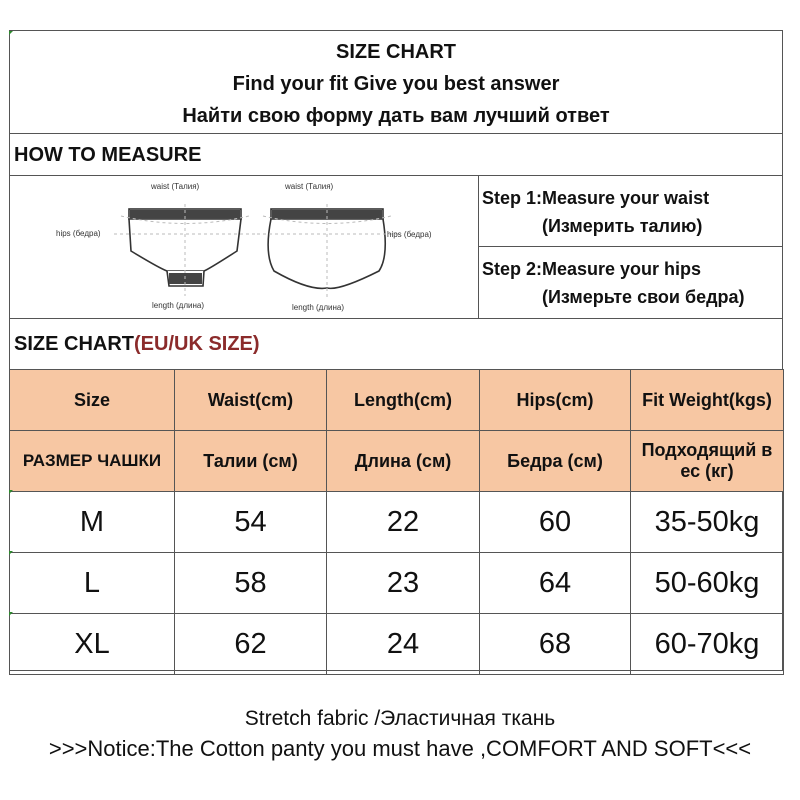 This screenshot has height=800, width=800. I want to click on waist-cell: 58, so click(250, 583).